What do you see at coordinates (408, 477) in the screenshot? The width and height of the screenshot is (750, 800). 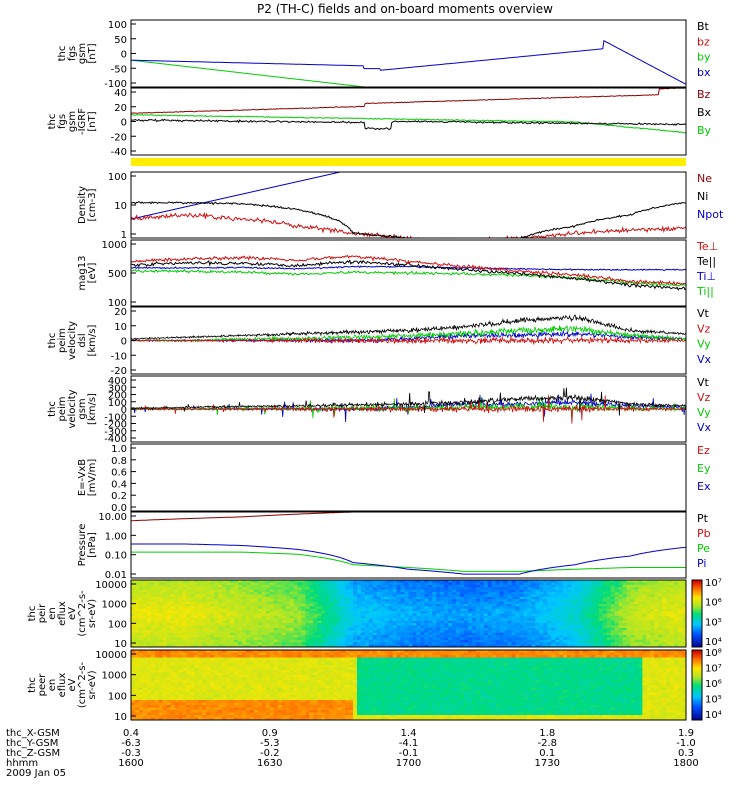 I see `panel-frame-p7` at bounding box center [408, 477].